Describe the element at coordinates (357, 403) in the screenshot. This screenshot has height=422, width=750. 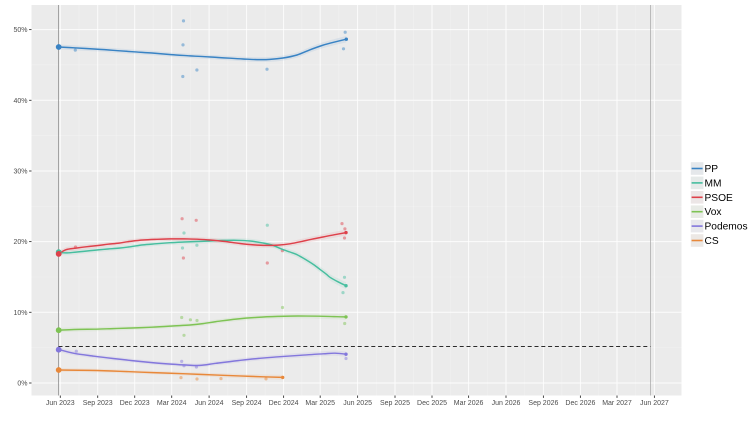
I see `svg-text: Jun 2025` at that location.